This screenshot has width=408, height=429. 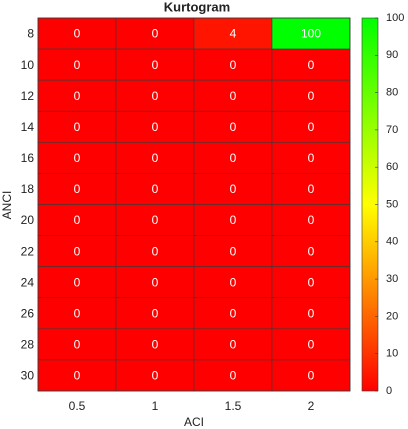 What do you see at coordinates (28, 127) in the screenshot?
I see `y-tick-label: 14` at bounding box center [28, 127].